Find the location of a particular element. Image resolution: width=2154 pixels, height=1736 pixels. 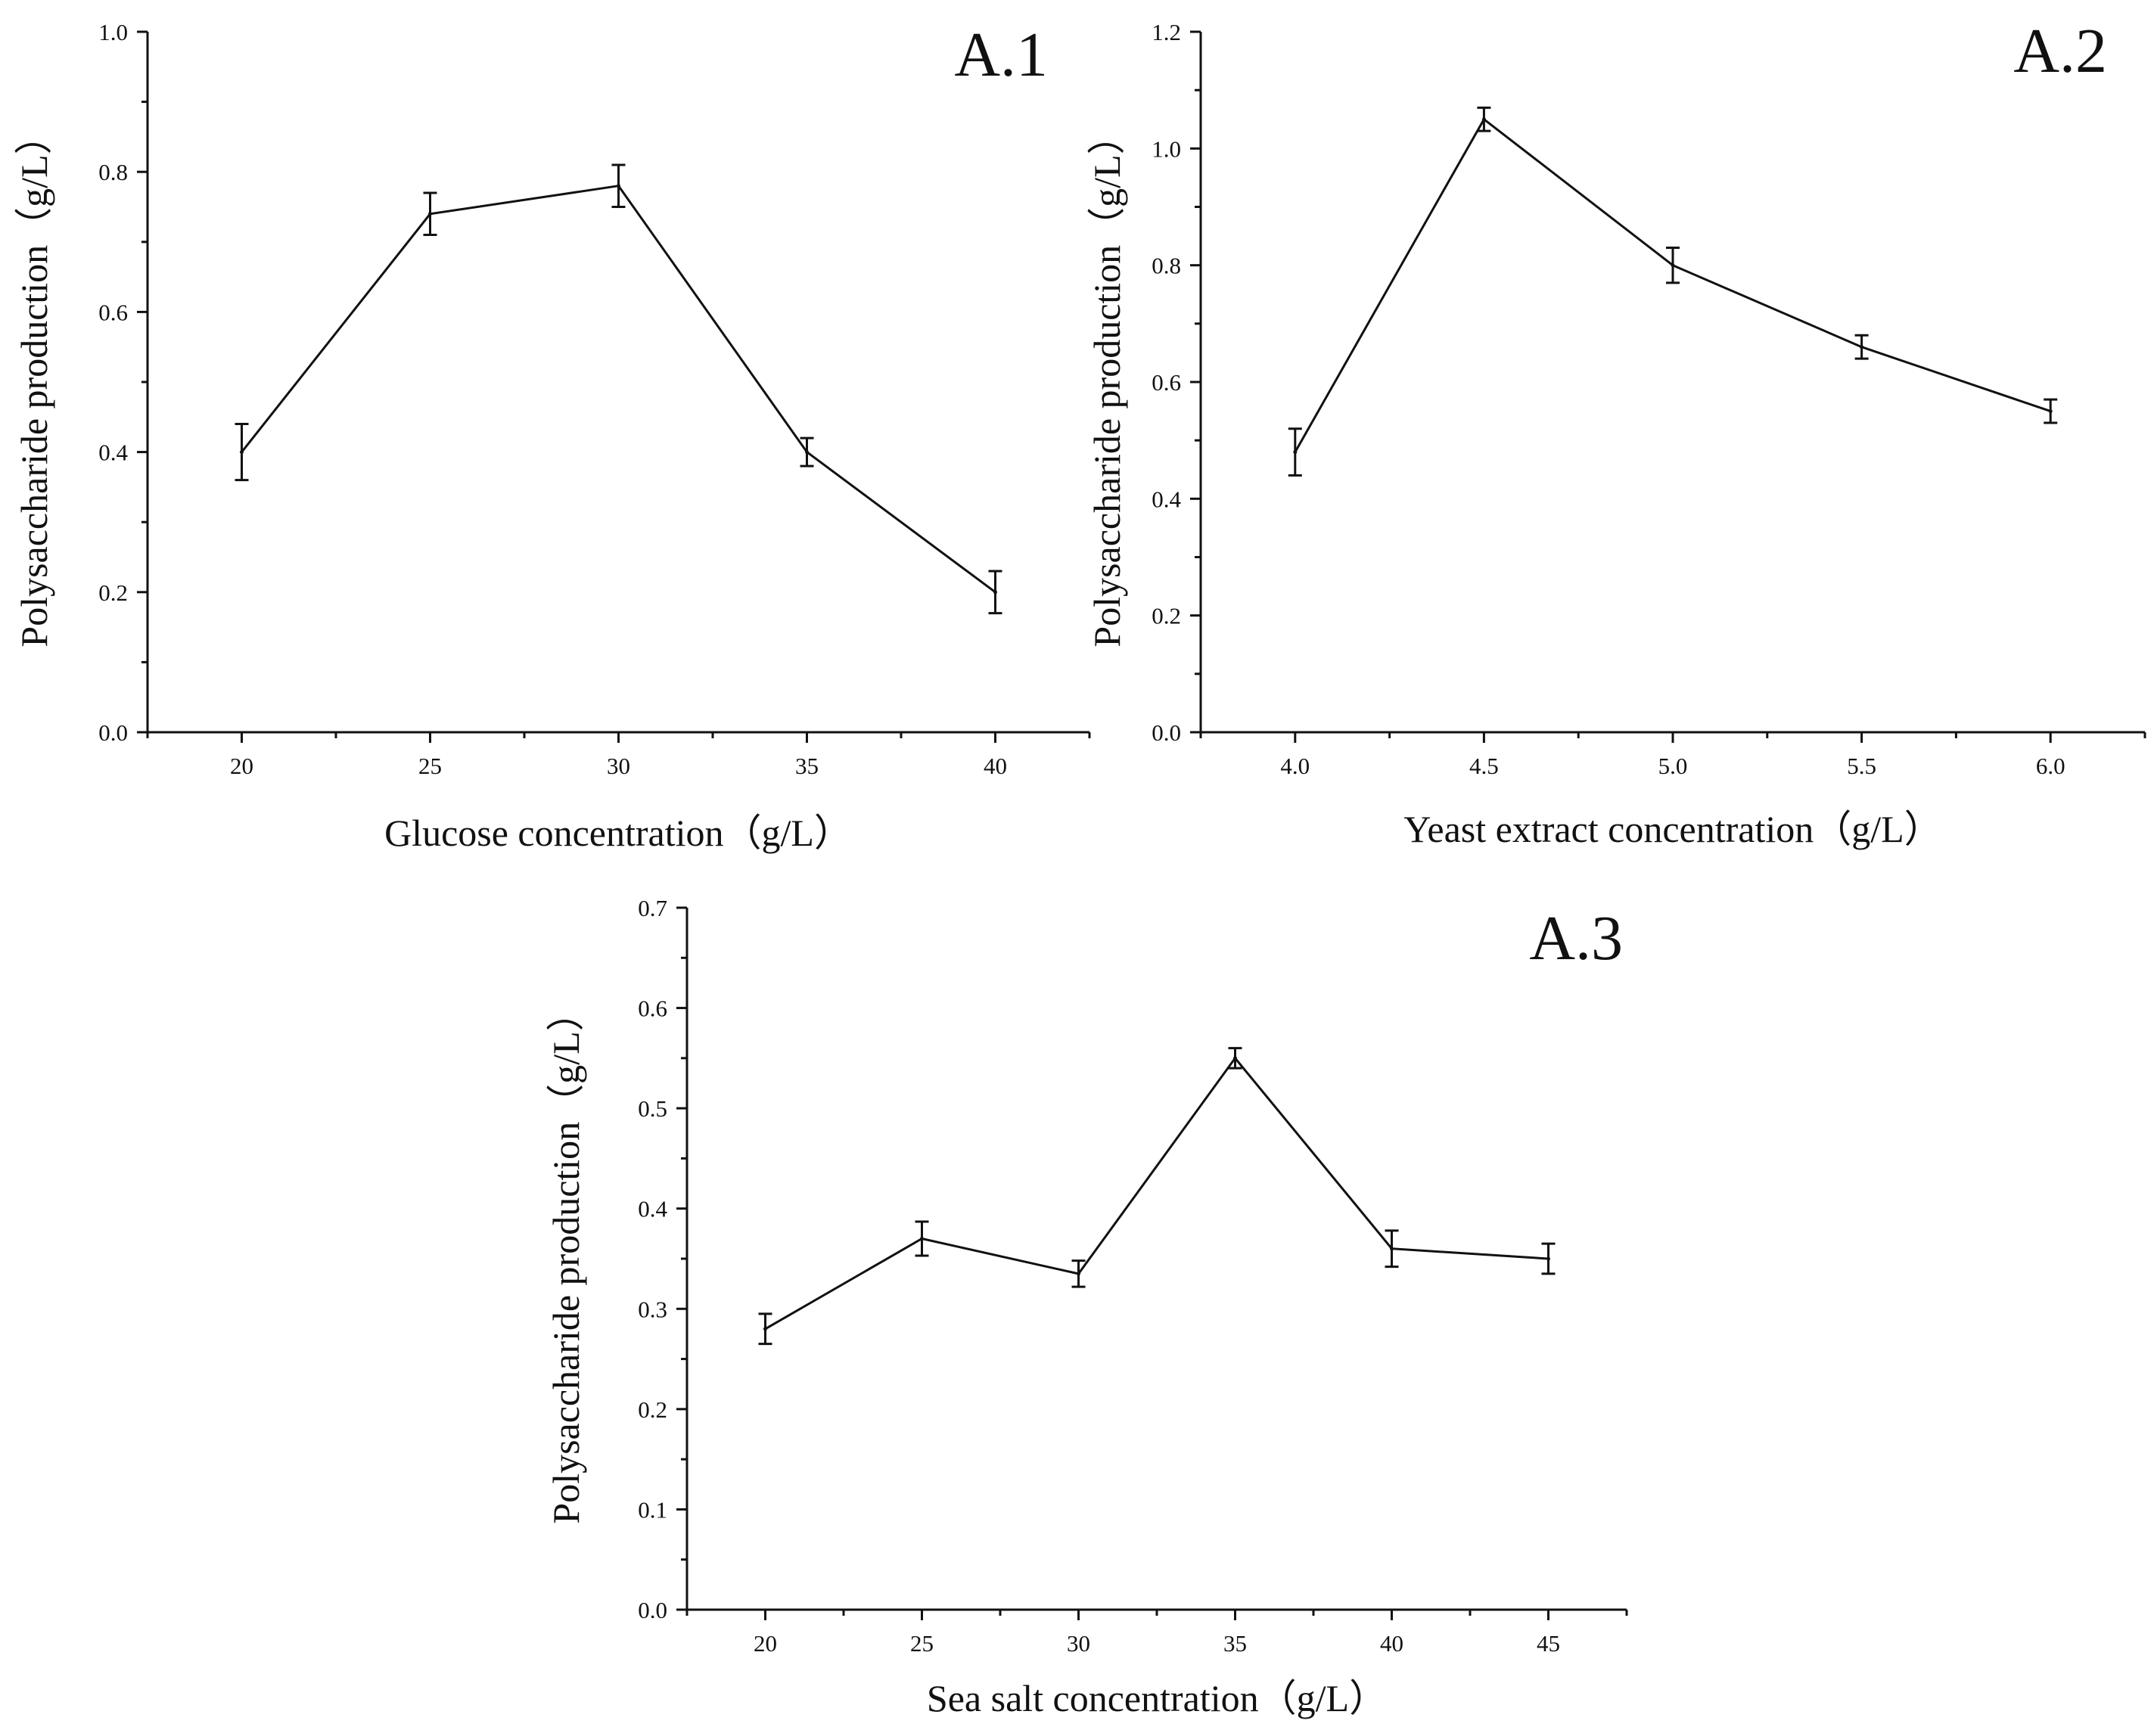

x-tick-label: 4.5 is located at coordinates (1484, 766).